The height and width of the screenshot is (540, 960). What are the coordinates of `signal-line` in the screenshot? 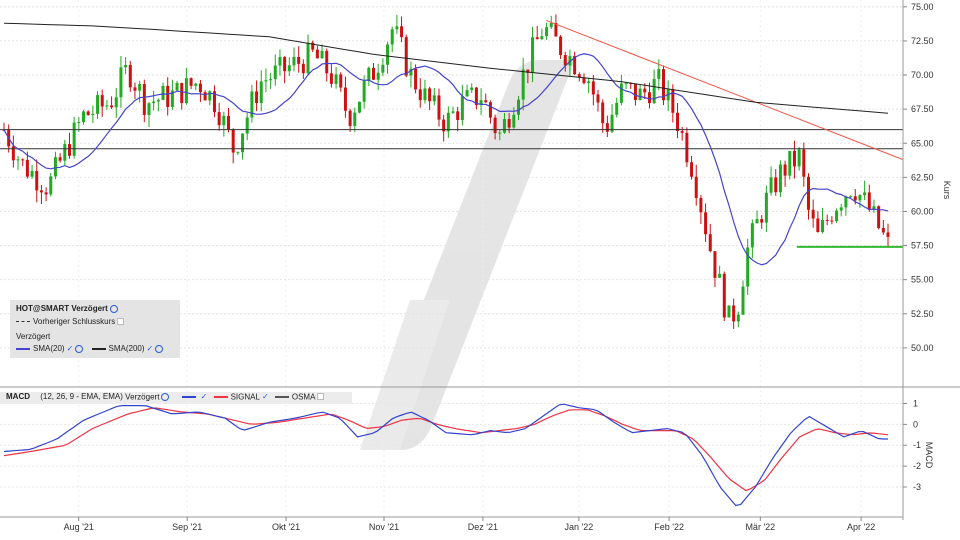 It's located at (446, 449).